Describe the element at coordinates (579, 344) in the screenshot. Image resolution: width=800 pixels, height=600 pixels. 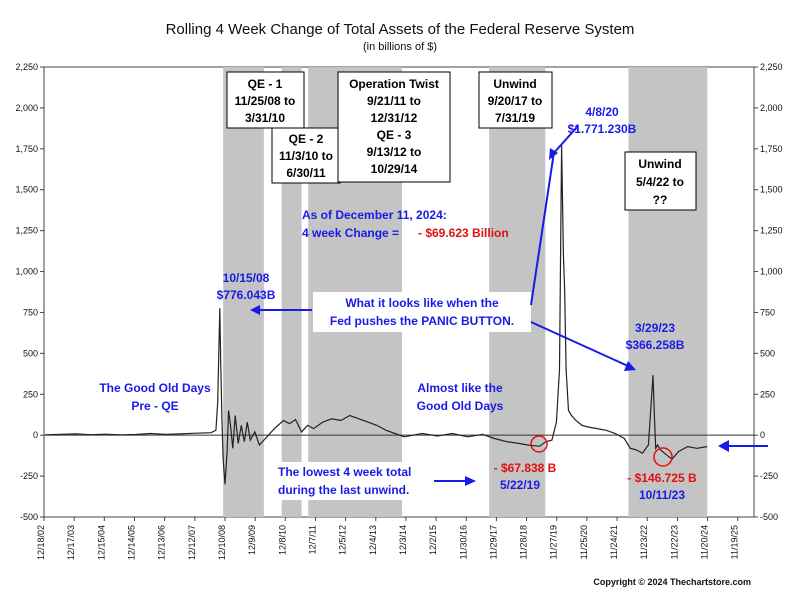
I see `panic-arrow-right` at that location.